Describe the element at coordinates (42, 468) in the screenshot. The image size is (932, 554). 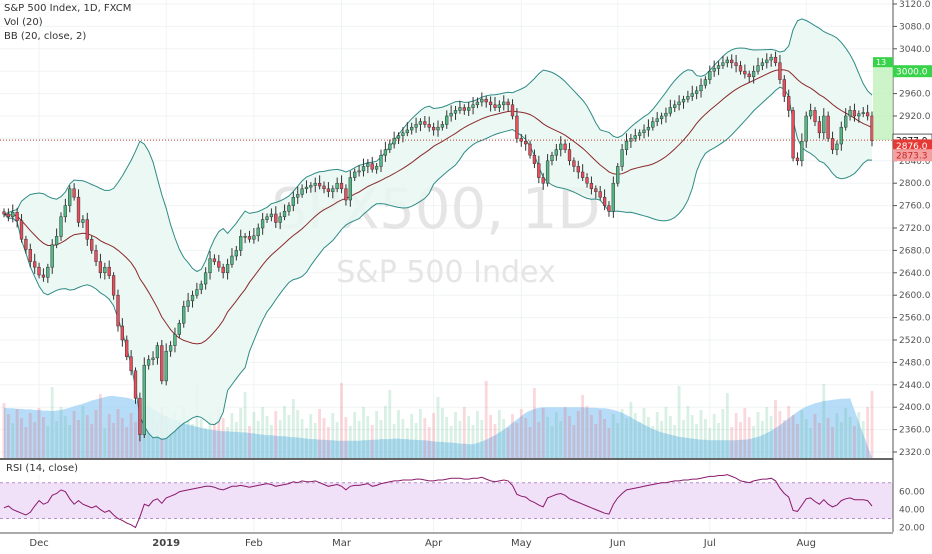
I see `legend-rsi: RSI (14, close)` at that location.